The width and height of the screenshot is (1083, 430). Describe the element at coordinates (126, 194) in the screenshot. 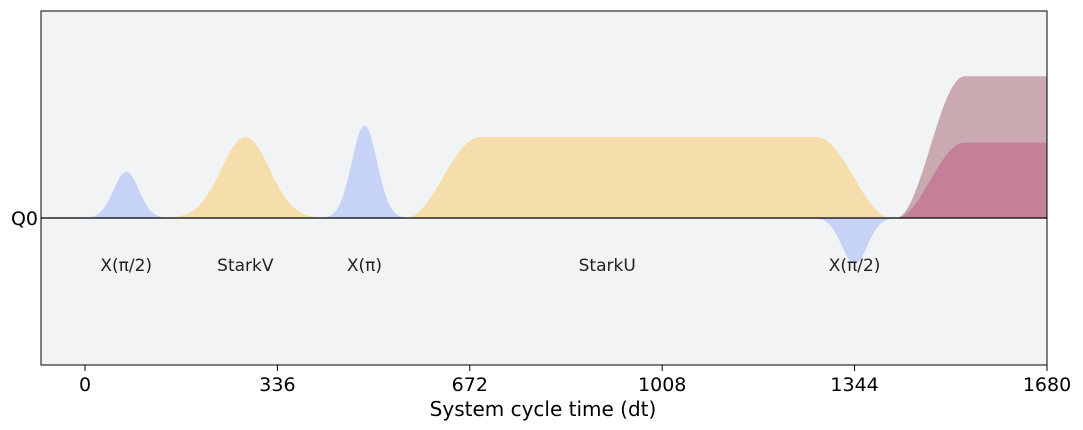

I see `pulse-0-x-2-` at that location.